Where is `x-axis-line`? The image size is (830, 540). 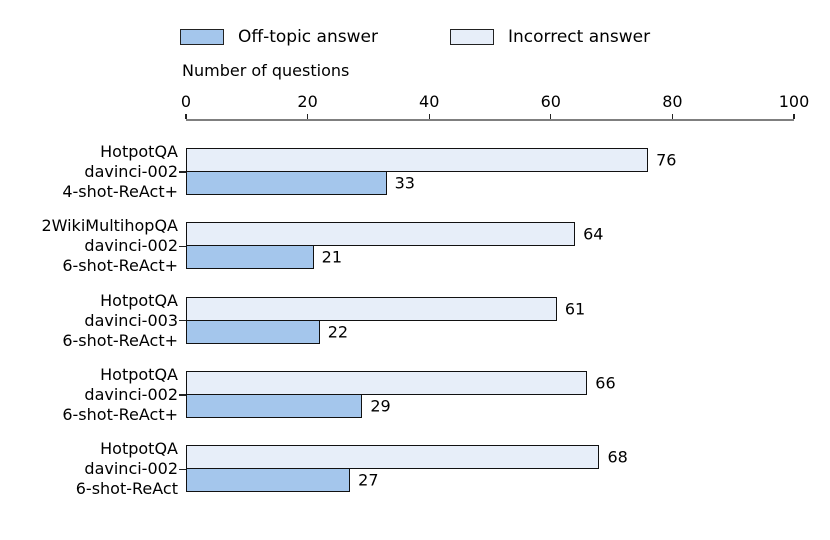
x-axis-line is located at coordinates (490, 120).